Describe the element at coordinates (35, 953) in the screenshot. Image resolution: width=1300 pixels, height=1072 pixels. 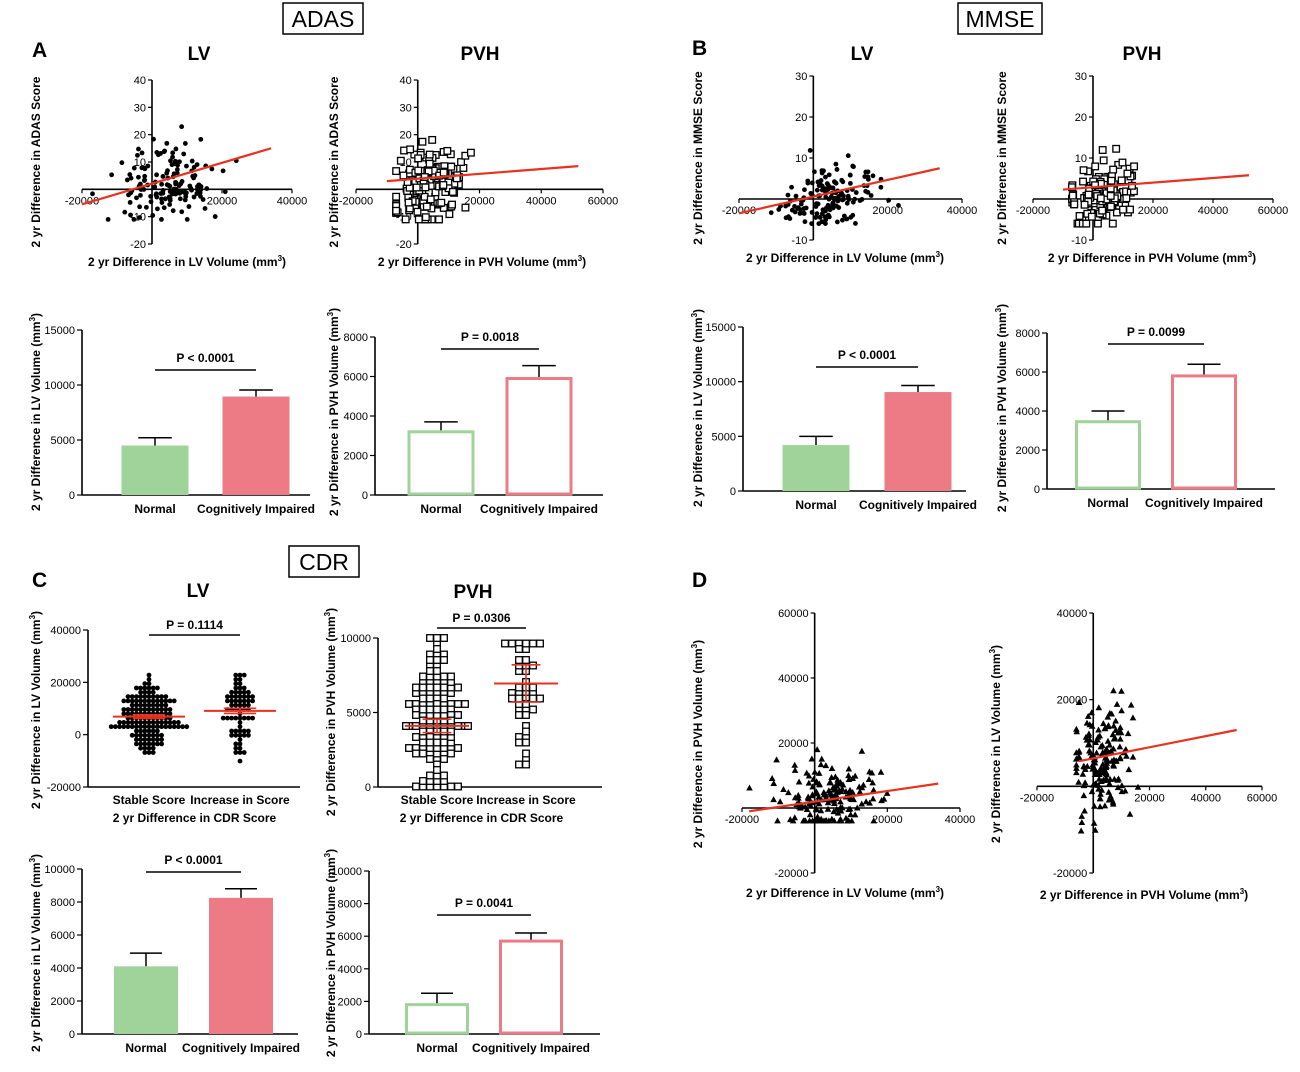
I see `y-axis-label: 2 yr Difference in LV Volume (mm3)` at that location.